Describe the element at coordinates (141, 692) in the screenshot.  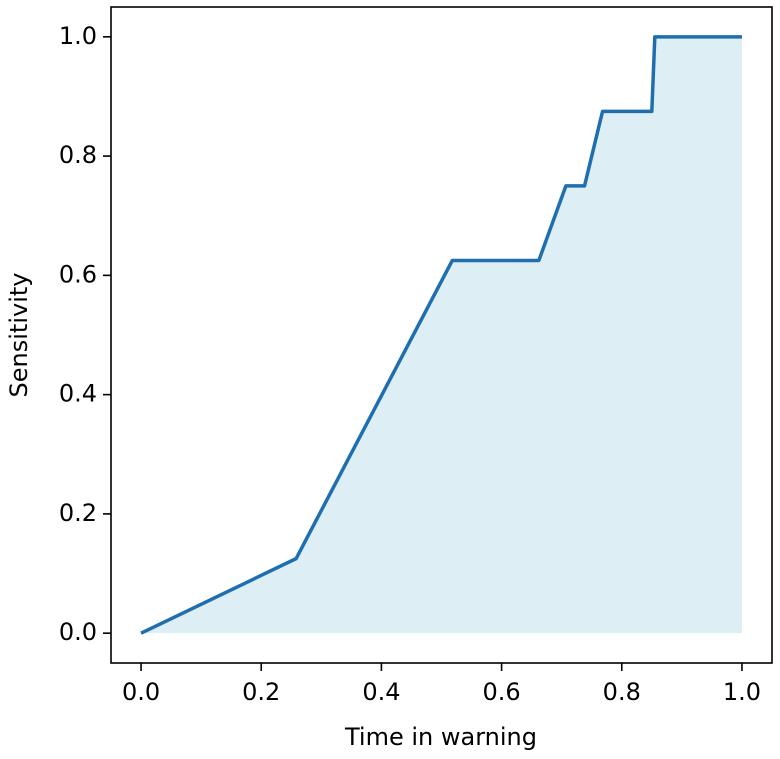
I see `x-tick-label: 0.0` at that location.